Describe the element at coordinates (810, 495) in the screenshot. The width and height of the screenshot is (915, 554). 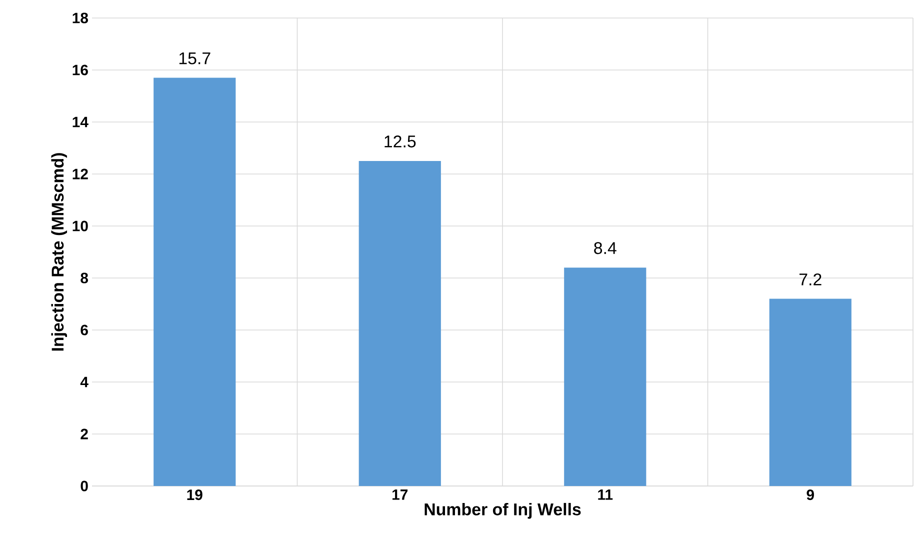
I see `x-tick-label: 9` at that location.